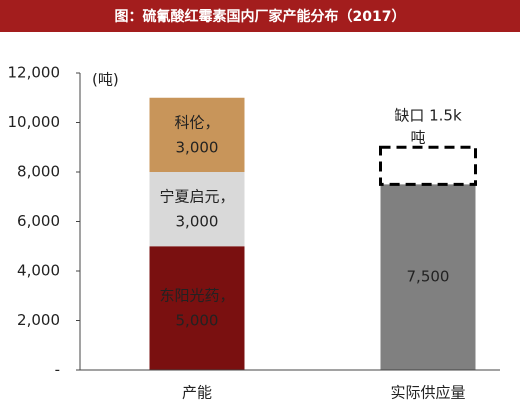 The width and height of the screenshot is (520, 411). I want to click on y-tick-label: 12,000, so click(34, 73).